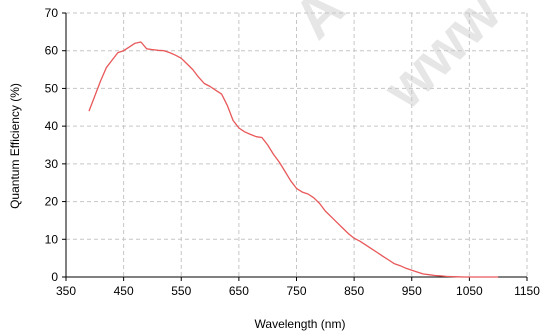 The height and width of the screenshot is (335, 550). What do you see at coordinates (15, 146) in the screenshot?
I see `y-axis-title: Quantum Efficiency (%)` at bounding box center [15, 146].